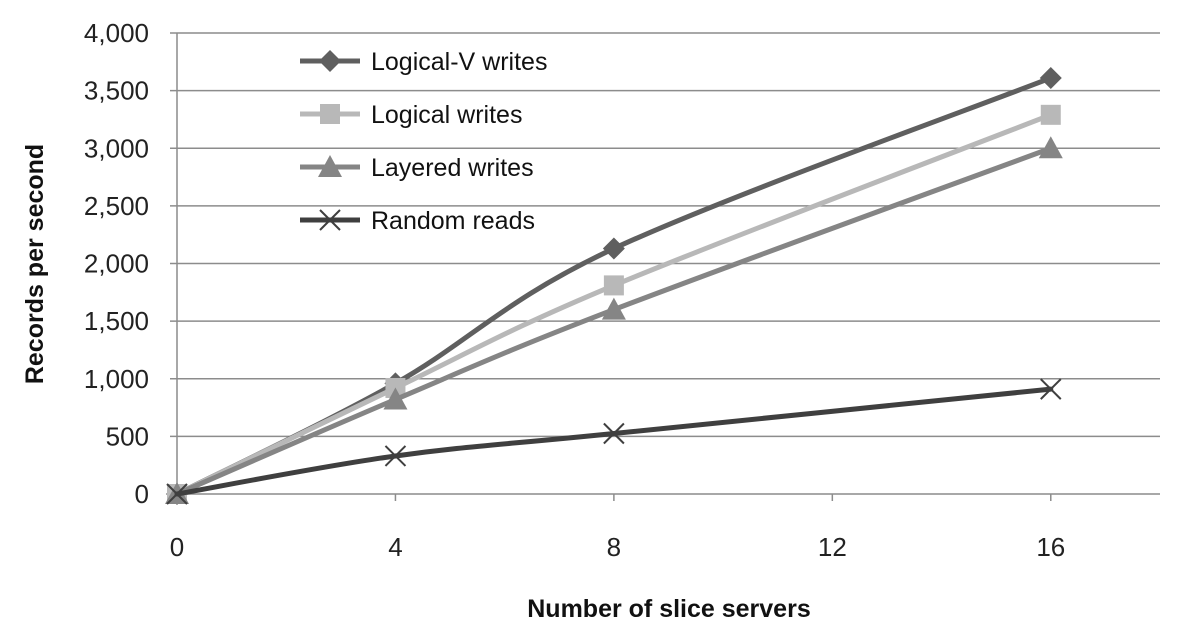 The image size is (1190, 636). I want to click on y-tick-label: 2,500, so click(116, 206).